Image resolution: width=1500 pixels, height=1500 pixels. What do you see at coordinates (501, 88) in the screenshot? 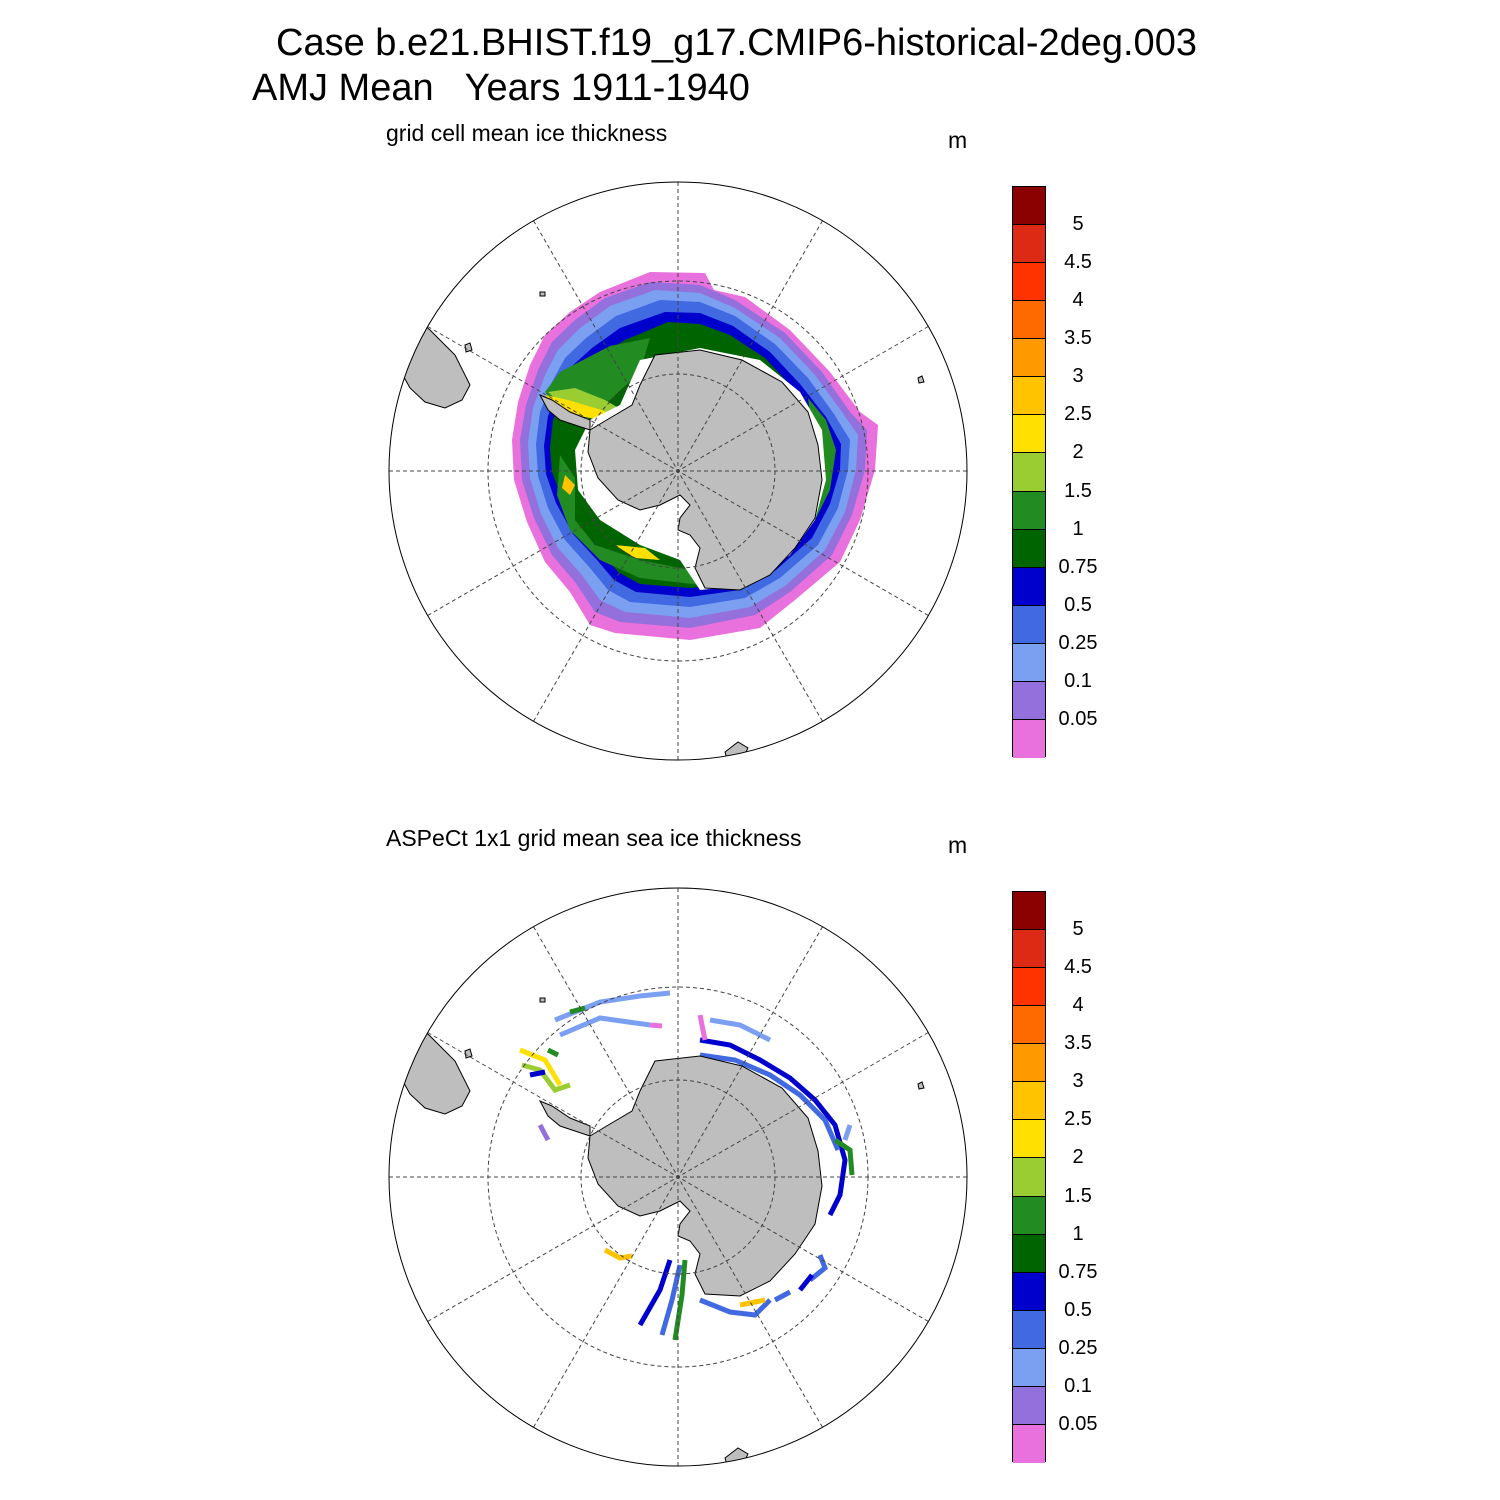
I see `figure-title-line-2: AMJ Mean Years 1911-1940` at bounding box center [501, 88].